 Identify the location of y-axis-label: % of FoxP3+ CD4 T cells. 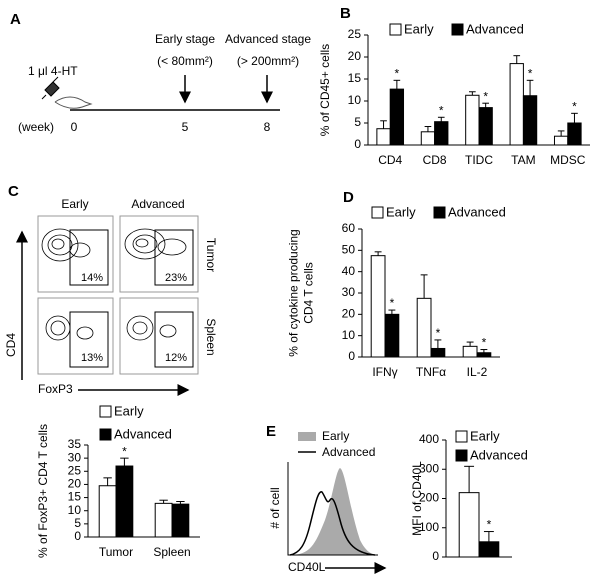
(43, 491).